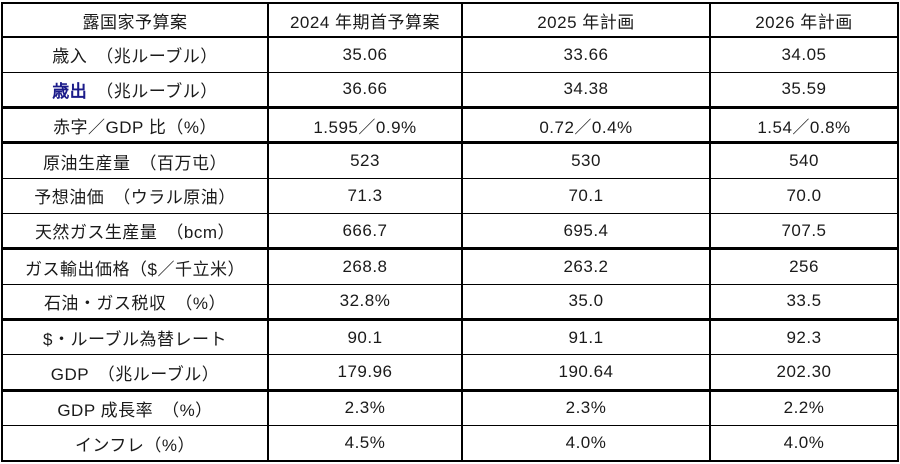 The width and height of the screenshot is (900, 464). I want to click on value-cell: 179.96, so click(365, 373).